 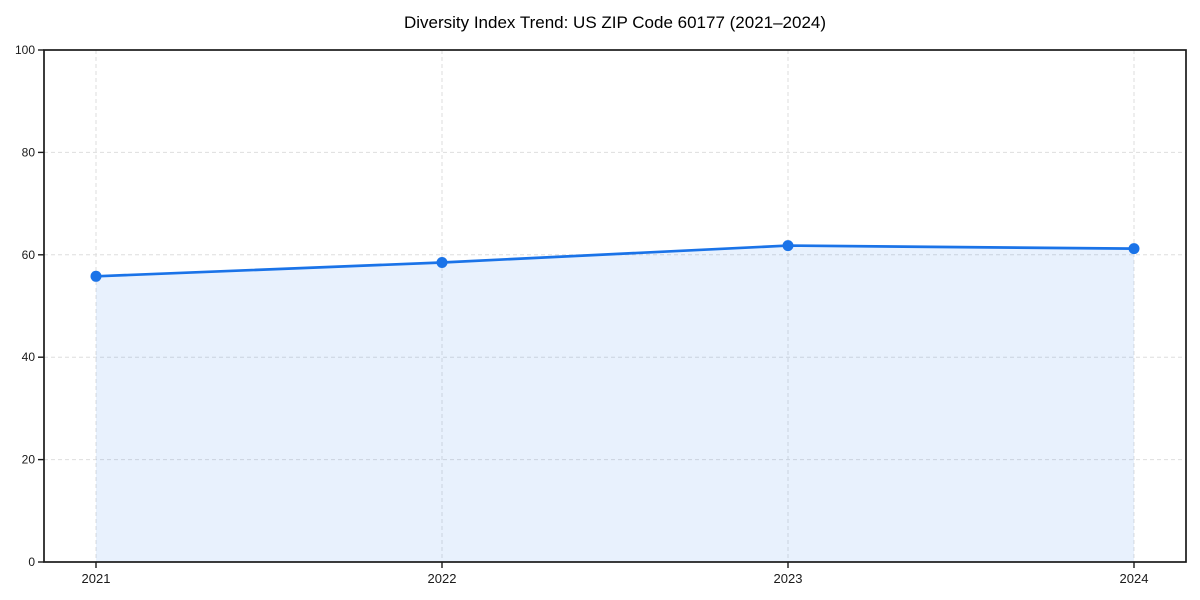 I want to click on x-tick-label: 2023, so click(x=788, y=578).